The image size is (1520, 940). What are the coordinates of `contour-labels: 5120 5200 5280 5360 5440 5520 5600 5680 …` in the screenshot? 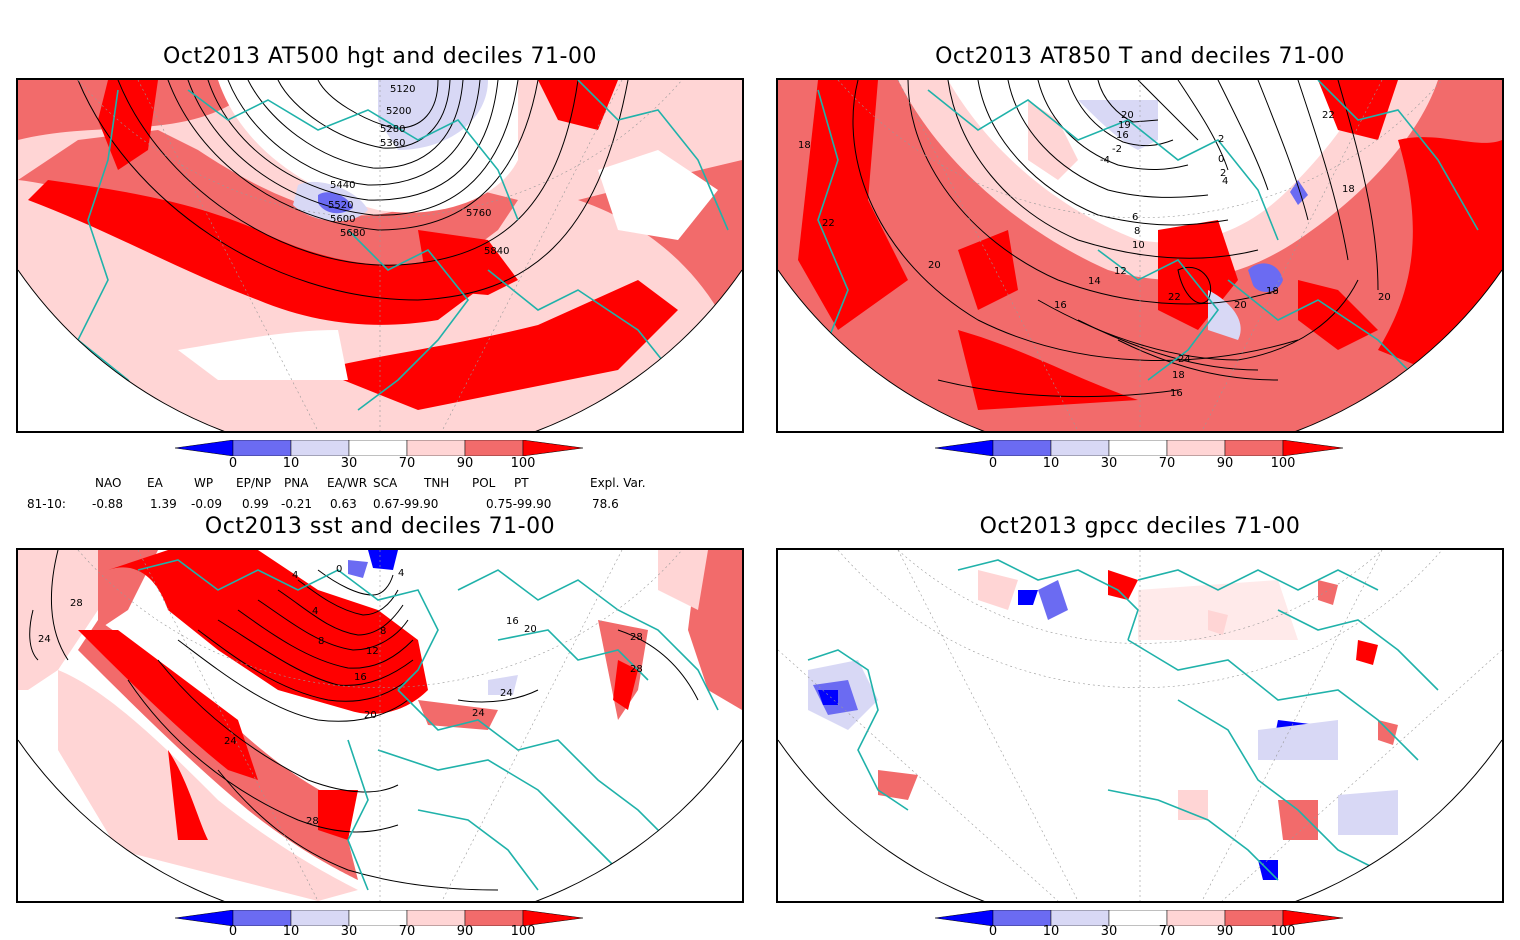 It's located at (418, 170).